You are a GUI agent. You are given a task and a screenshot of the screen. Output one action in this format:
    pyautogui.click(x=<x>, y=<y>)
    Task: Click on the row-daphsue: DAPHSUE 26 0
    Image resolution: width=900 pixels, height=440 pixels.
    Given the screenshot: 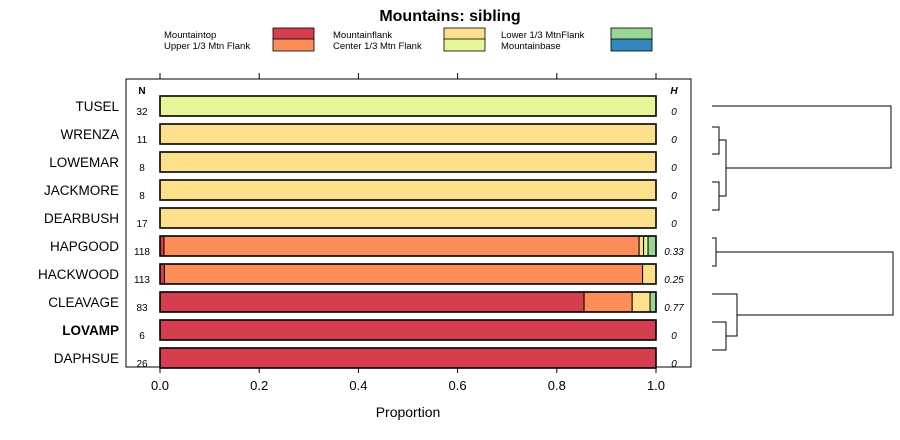 What is the action you would take?
    pyautogui.click(x=365, y=358)
    